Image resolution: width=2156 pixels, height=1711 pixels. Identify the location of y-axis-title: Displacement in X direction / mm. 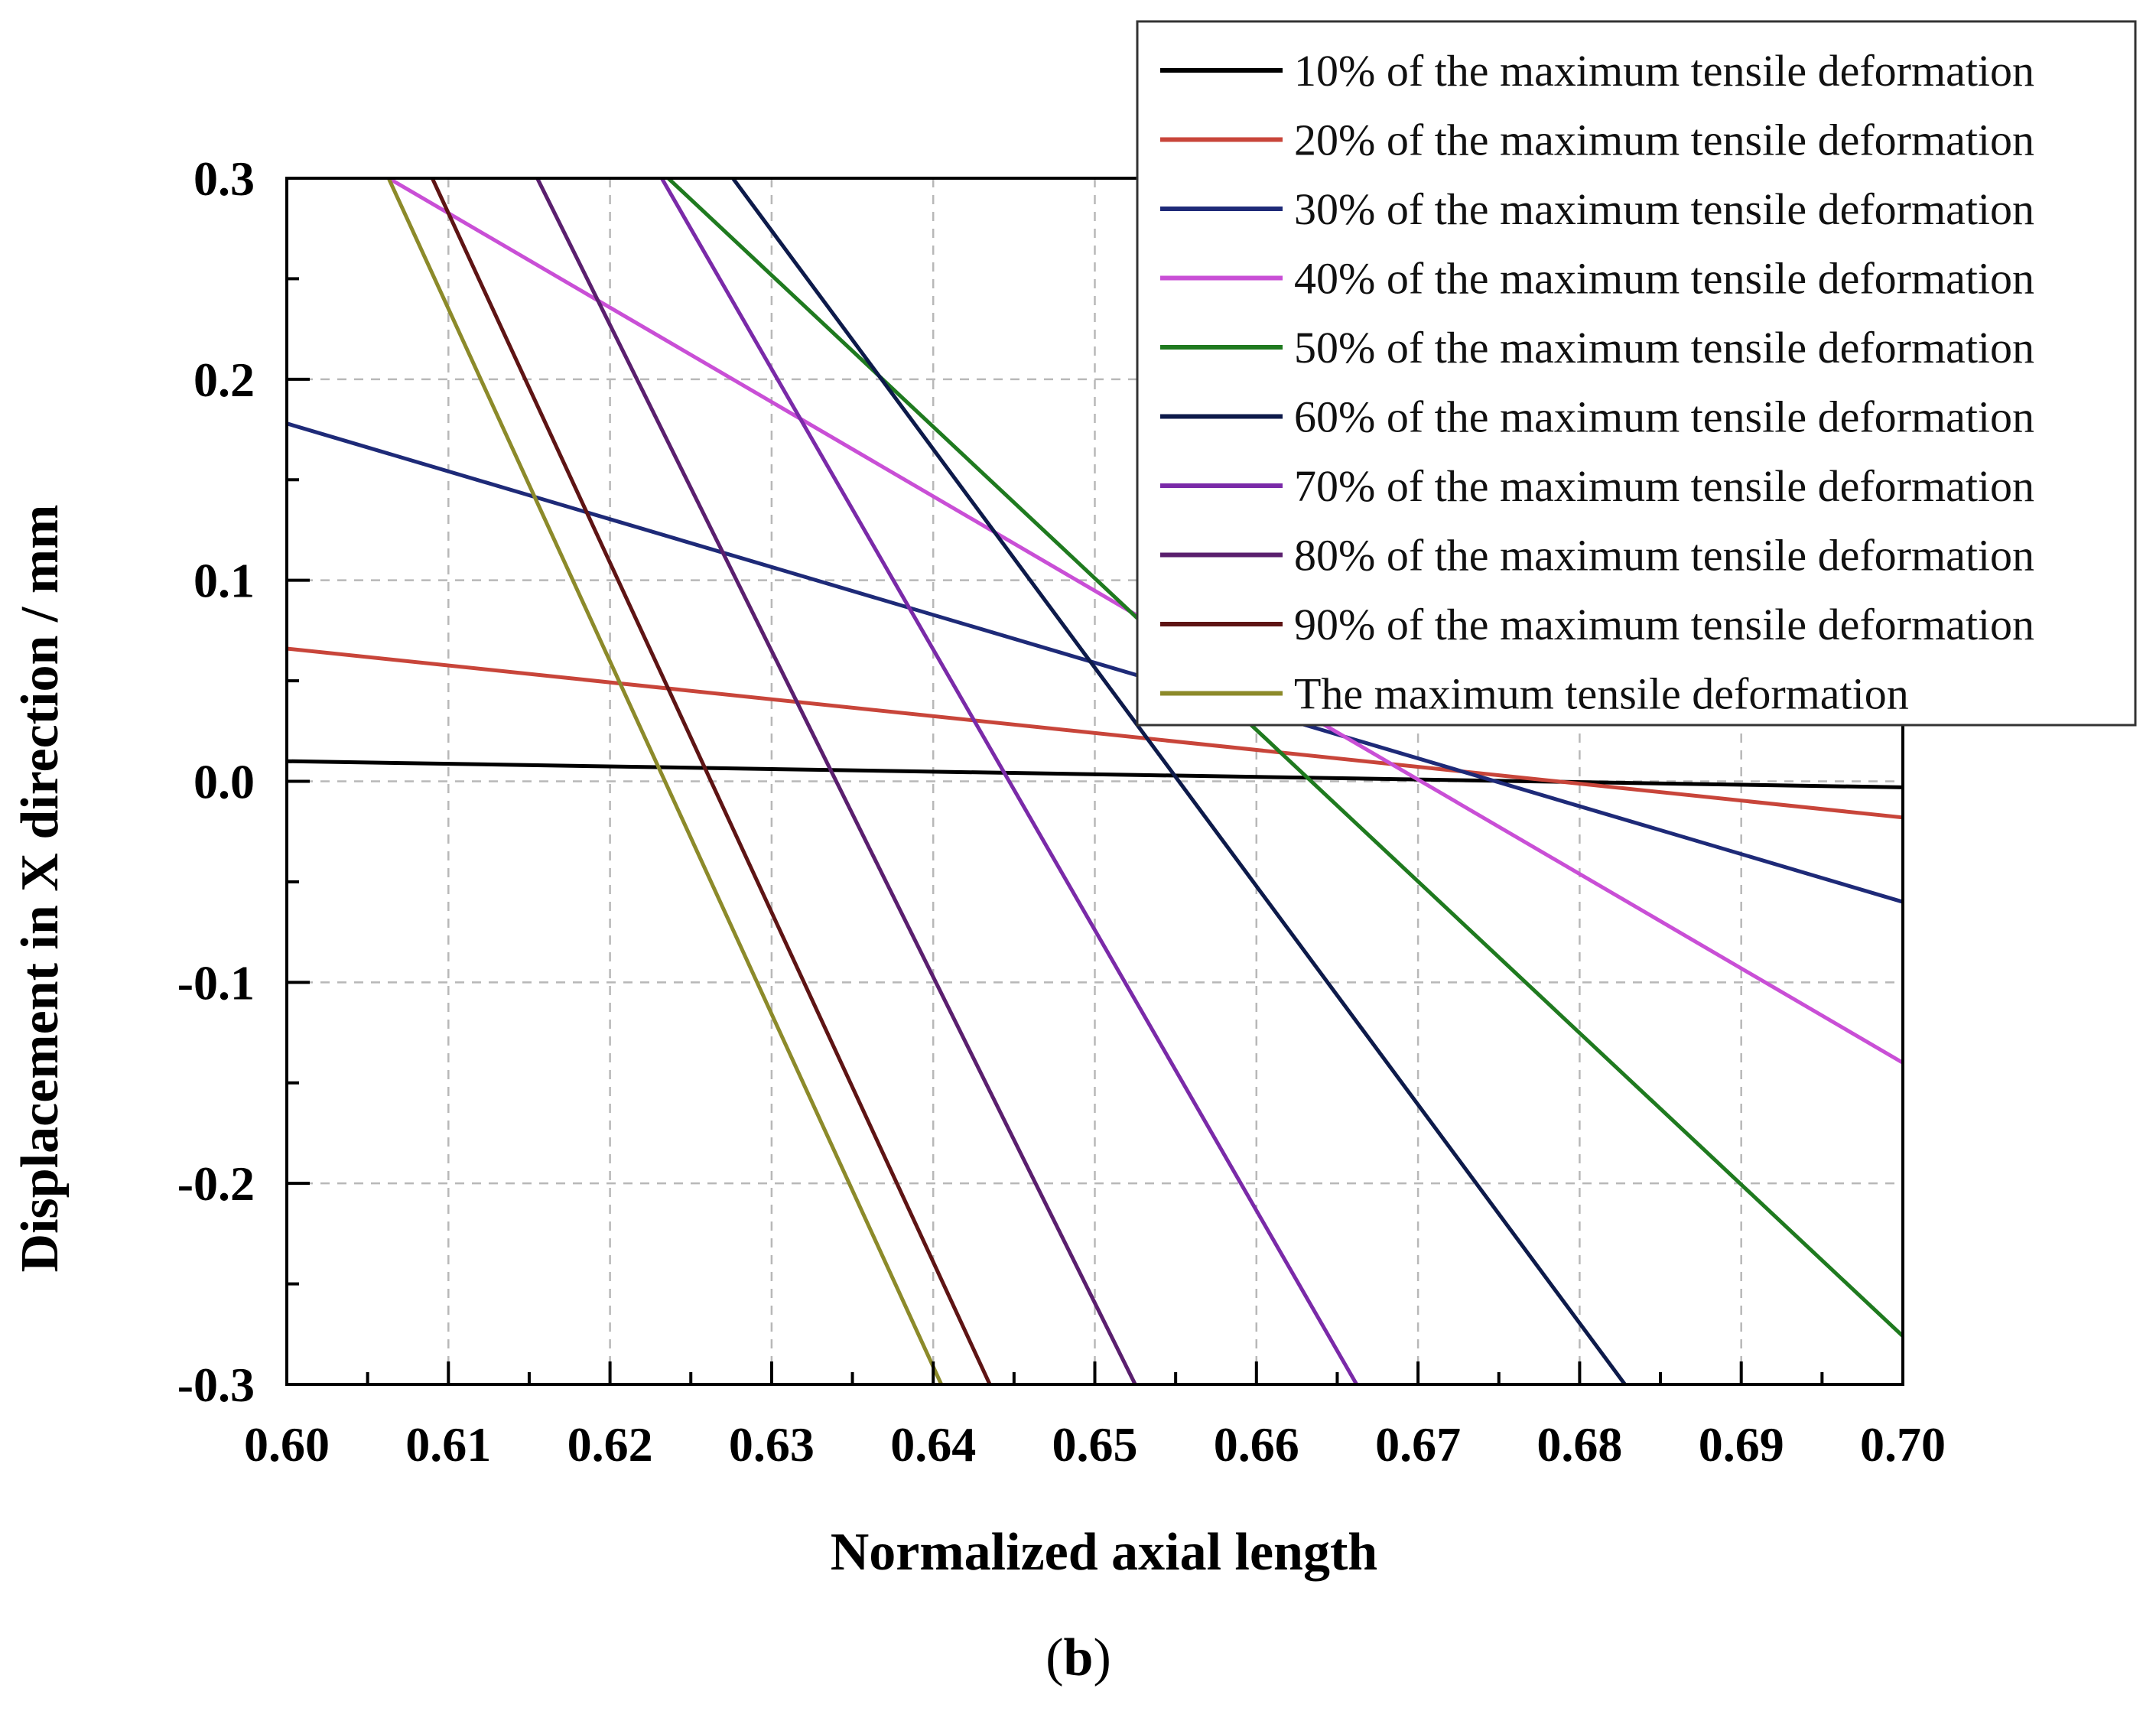
(40, 889).